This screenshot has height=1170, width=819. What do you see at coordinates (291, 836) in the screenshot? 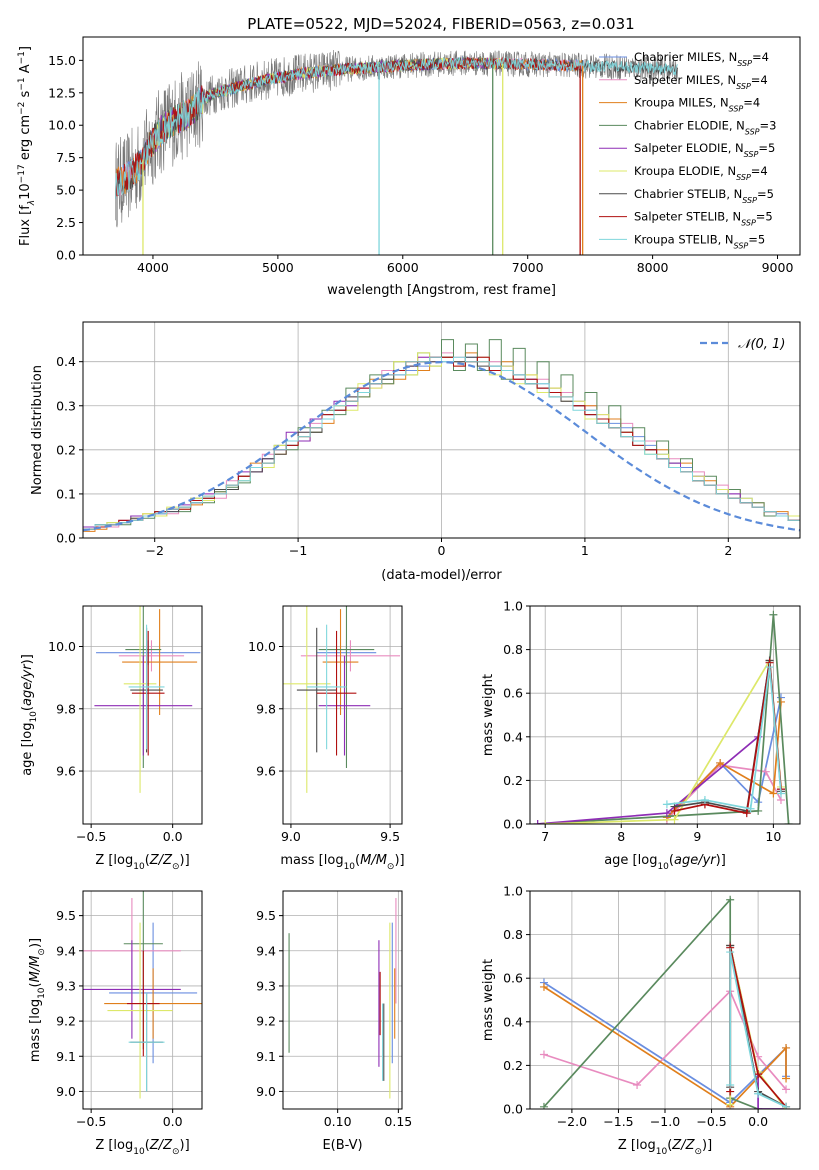
I see `x-tick-label: 9.0` at bounding box center [291, 836].